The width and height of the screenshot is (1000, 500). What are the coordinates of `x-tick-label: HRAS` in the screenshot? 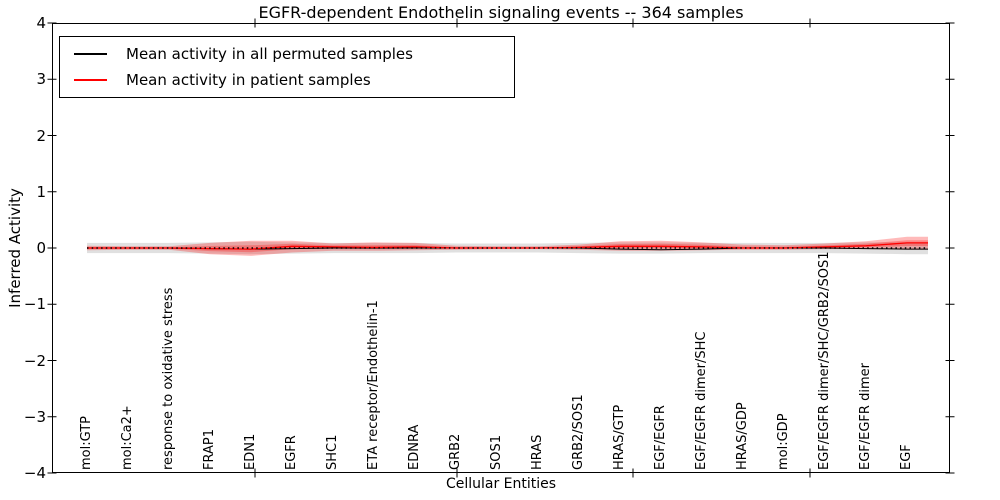 It's located at (537, 452).